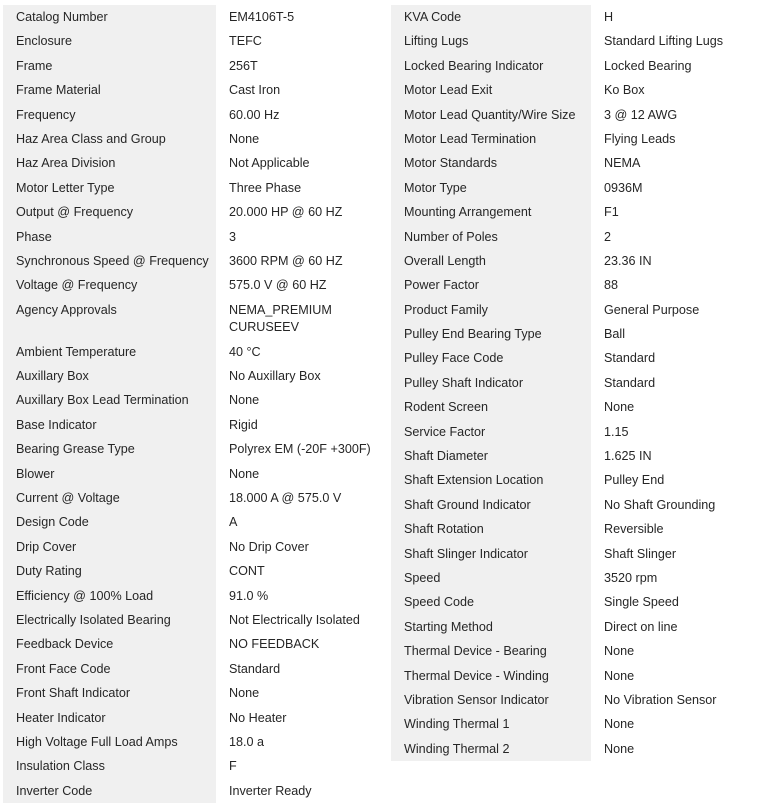  What do you see at coordinates (275, 376) in the screenshot?
I see `spec-value: No Auxillary Box` at bounding box center [275, 376].